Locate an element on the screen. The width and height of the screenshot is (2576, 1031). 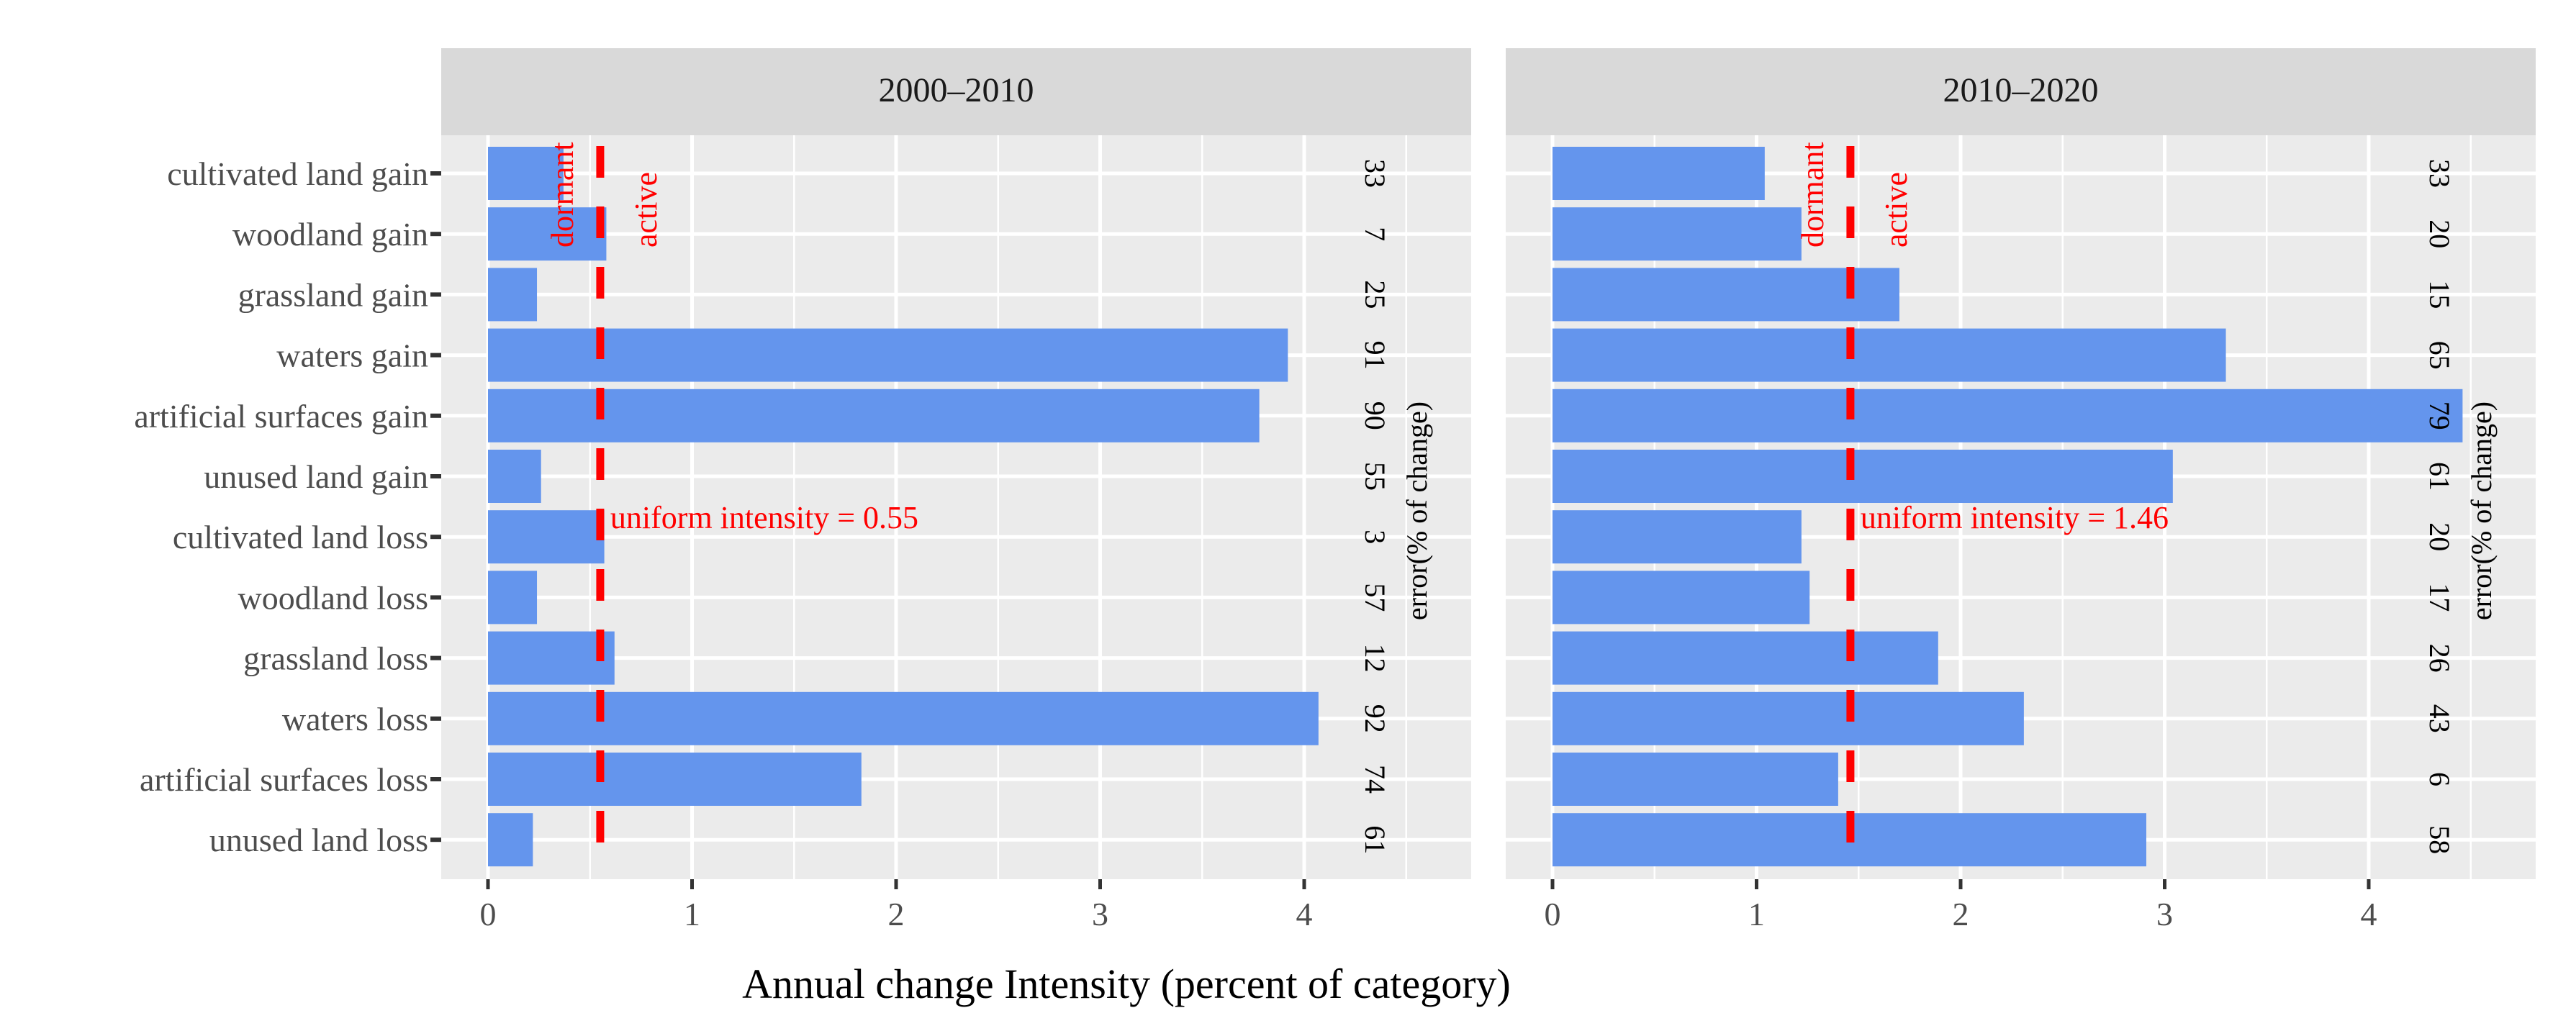
error-label: 91 is located at coordinates (1375, 355).